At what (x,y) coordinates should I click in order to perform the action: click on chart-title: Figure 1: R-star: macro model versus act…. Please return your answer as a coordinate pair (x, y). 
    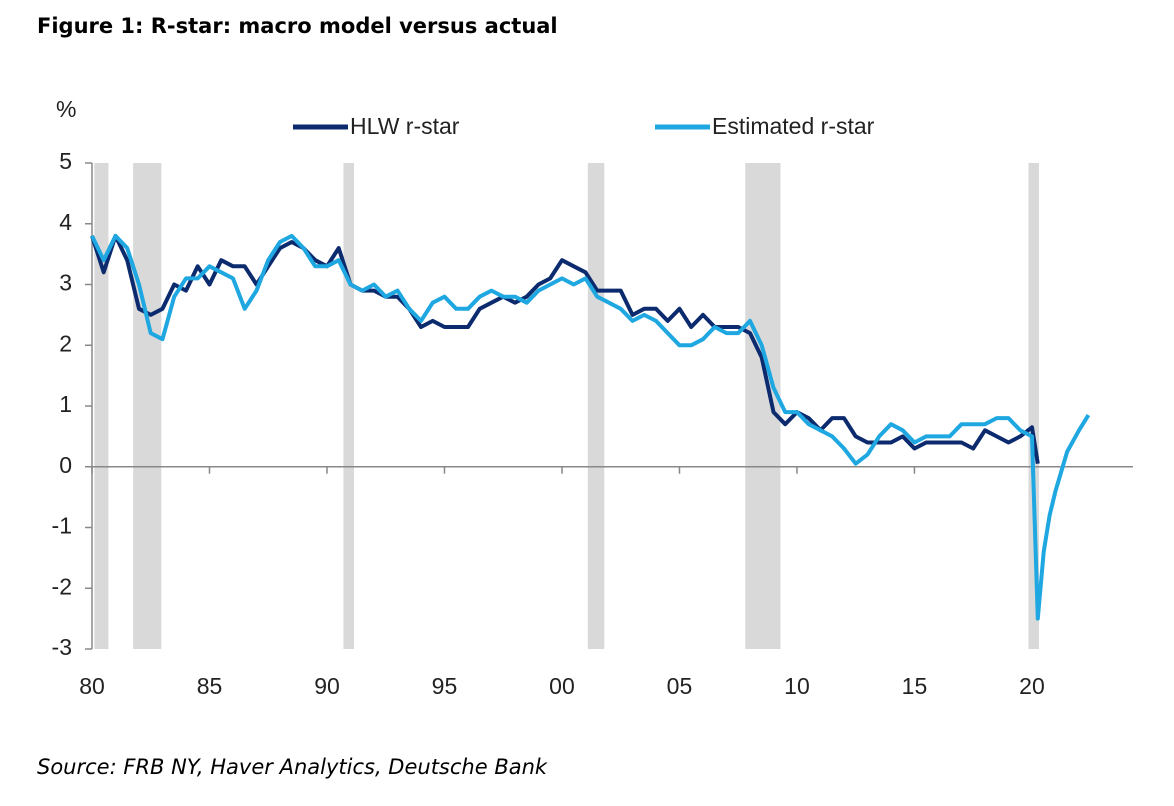
    Looking at the image, I should click on (297, 26).